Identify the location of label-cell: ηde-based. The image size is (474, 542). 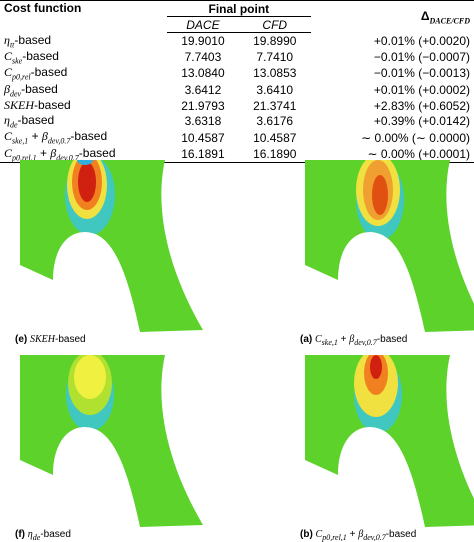
(83, 121).